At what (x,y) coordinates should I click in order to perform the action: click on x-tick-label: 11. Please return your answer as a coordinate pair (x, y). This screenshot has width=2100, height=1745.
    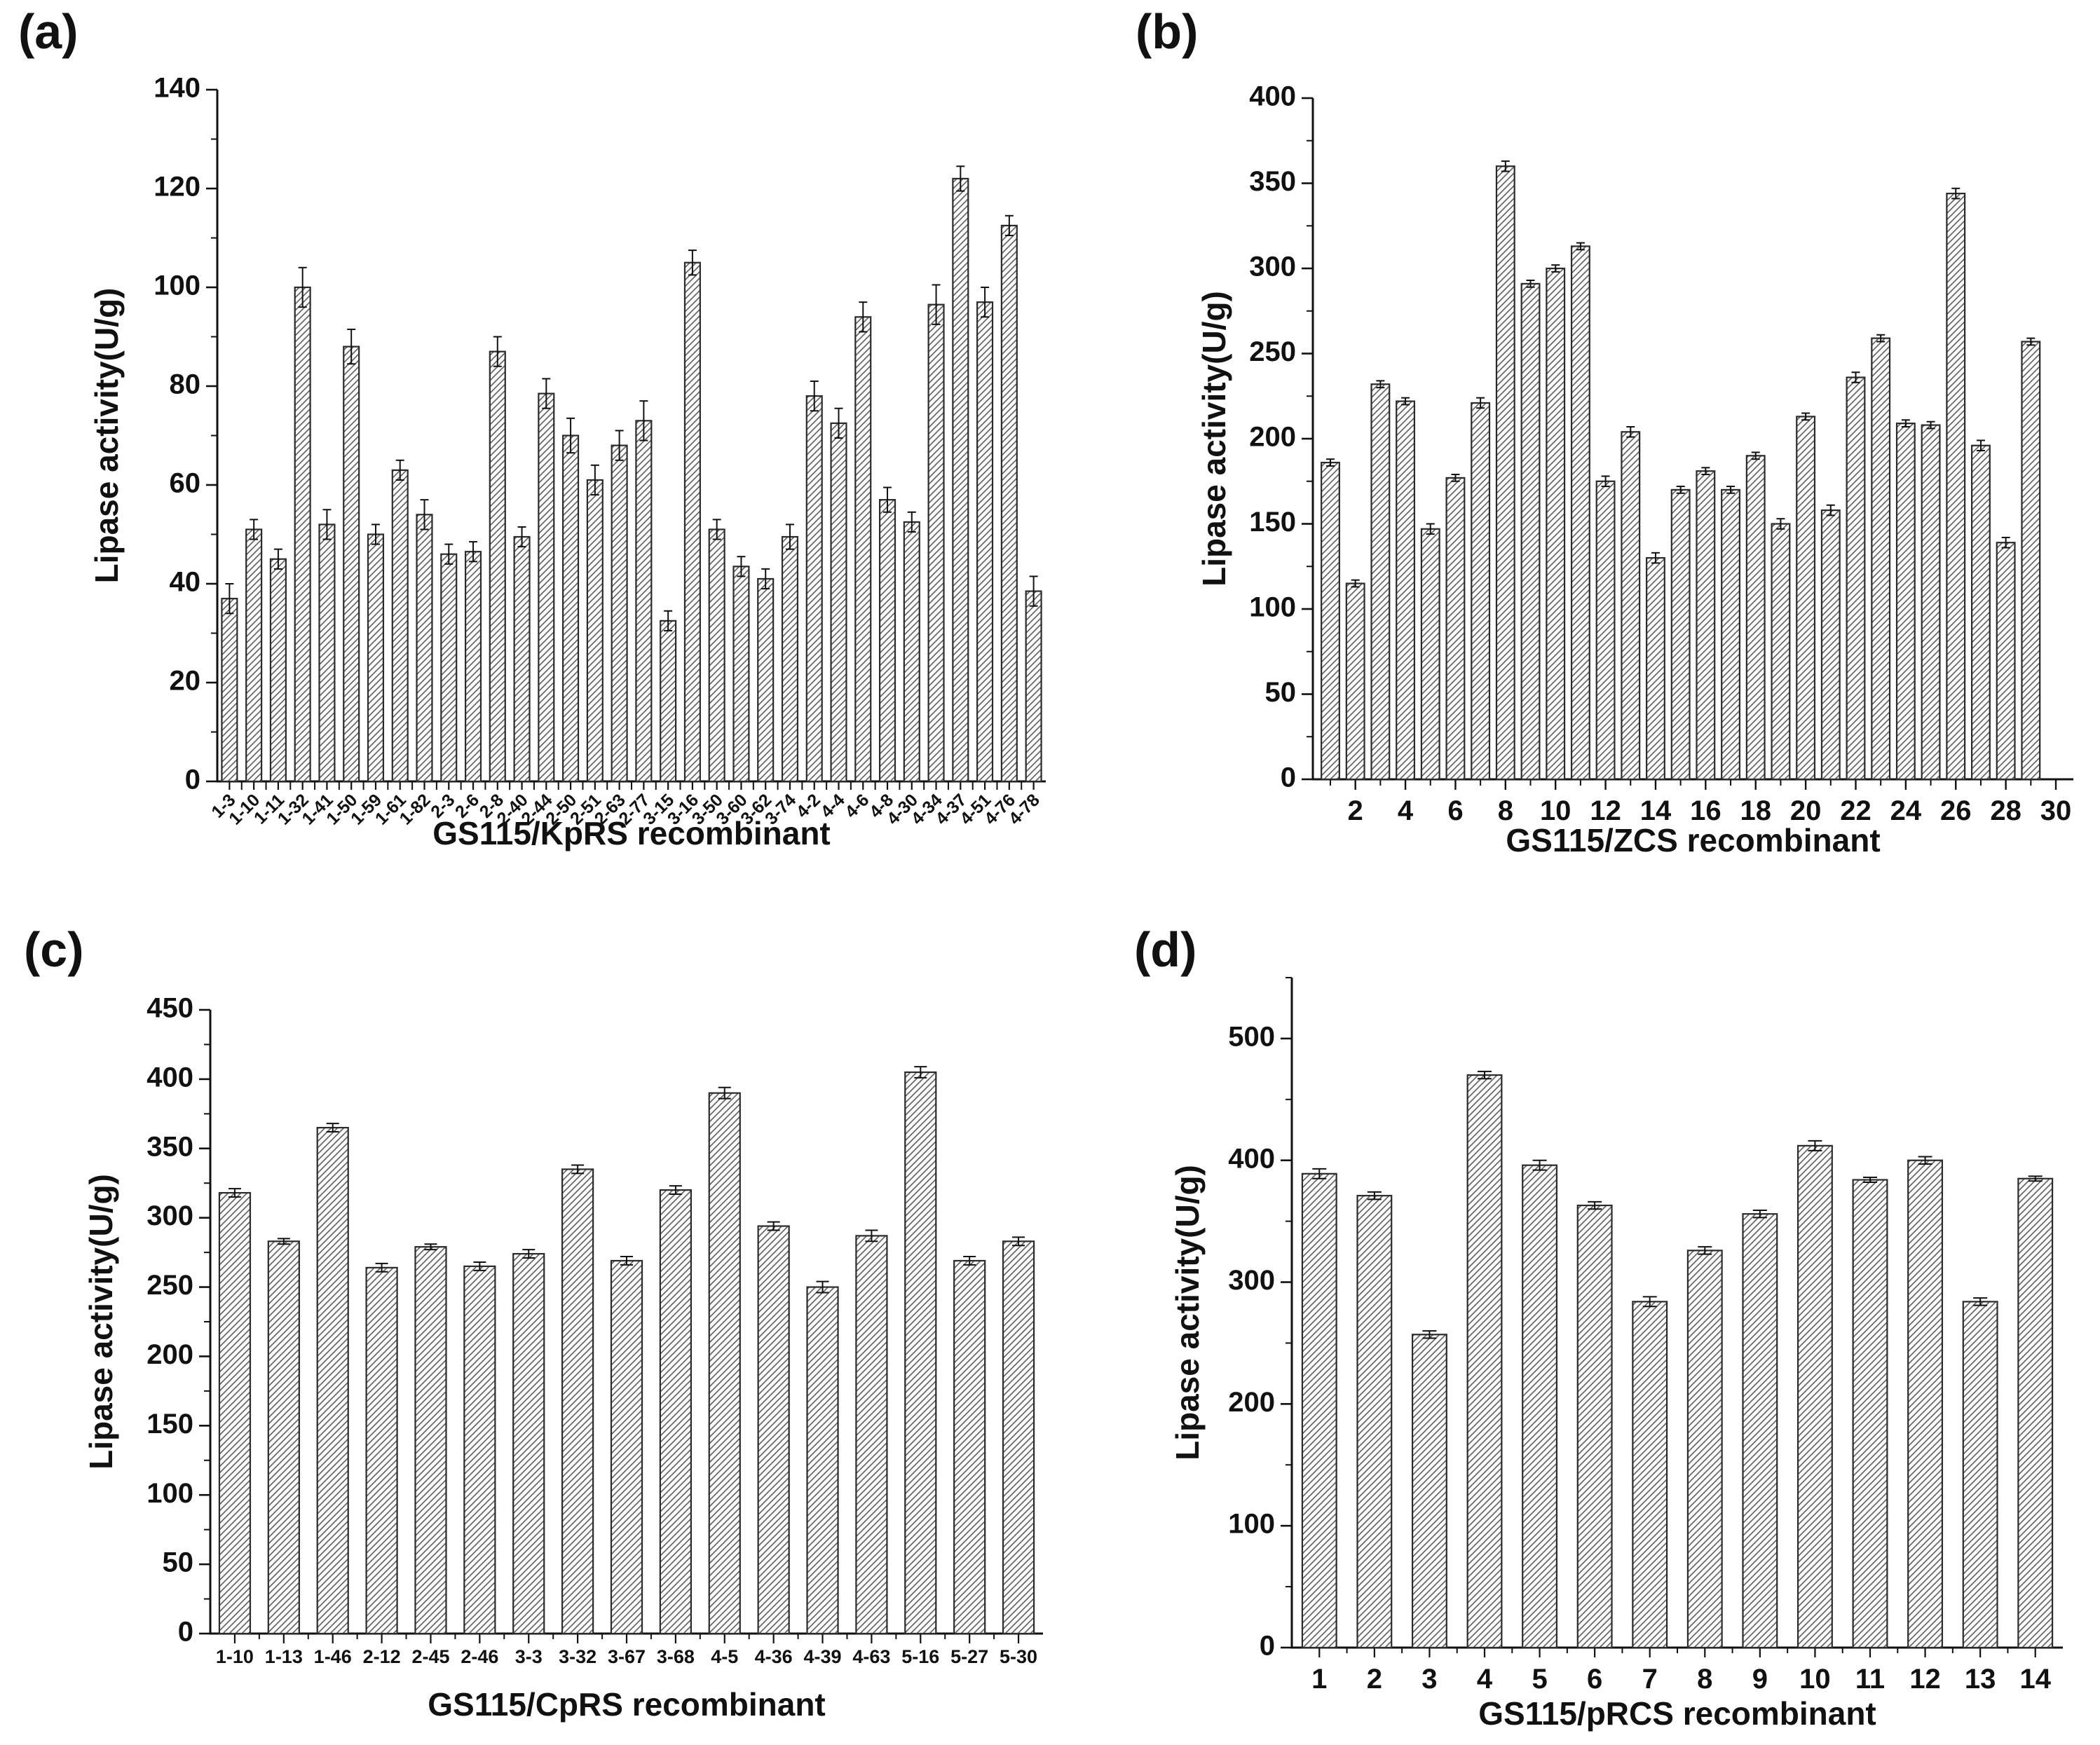
    Looking at the image, I should click on (1870, 1680).